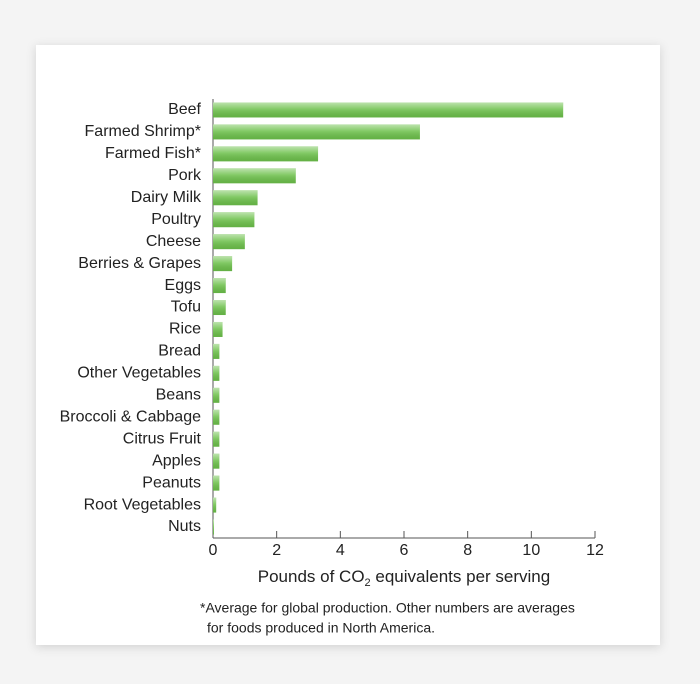 The image size is (700, 684). I want to click on x-label-sub: 2, so click(368, 583).